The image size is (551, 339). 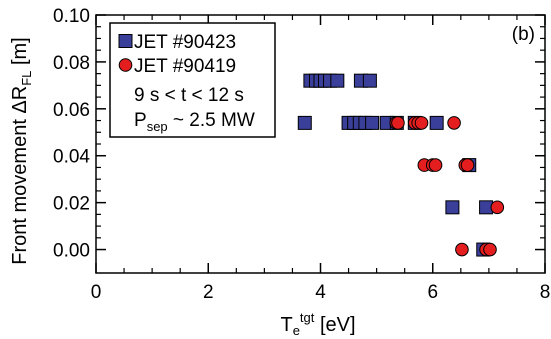 What do you see at coordinates (307, 317) in the screenshot?
I see `x-axis-label-sup: tgt` at bounding box center [307, 317].